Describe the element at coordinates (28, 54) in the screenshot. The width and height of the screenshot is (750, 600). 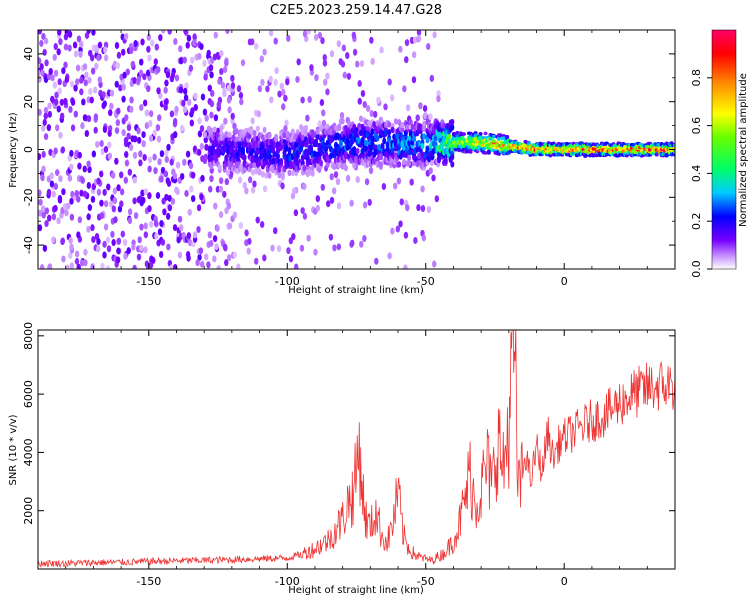
I see `spectrogram-ytick-label: 40` at that location.